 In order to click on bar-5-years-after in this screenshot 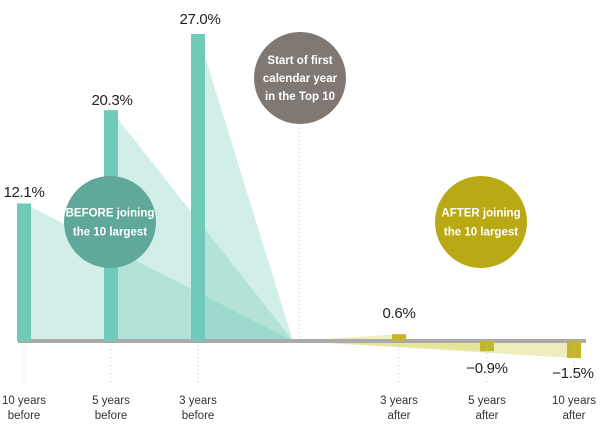, I will do `click(487, 346)`.